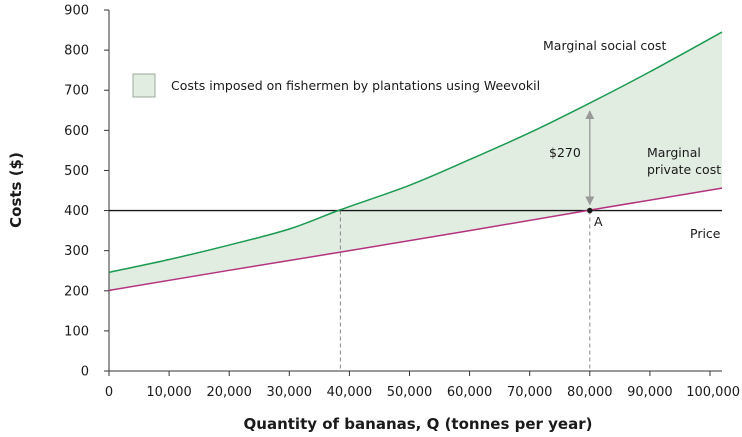  I want to click on y-tick-label: 600, so click(76, 131).